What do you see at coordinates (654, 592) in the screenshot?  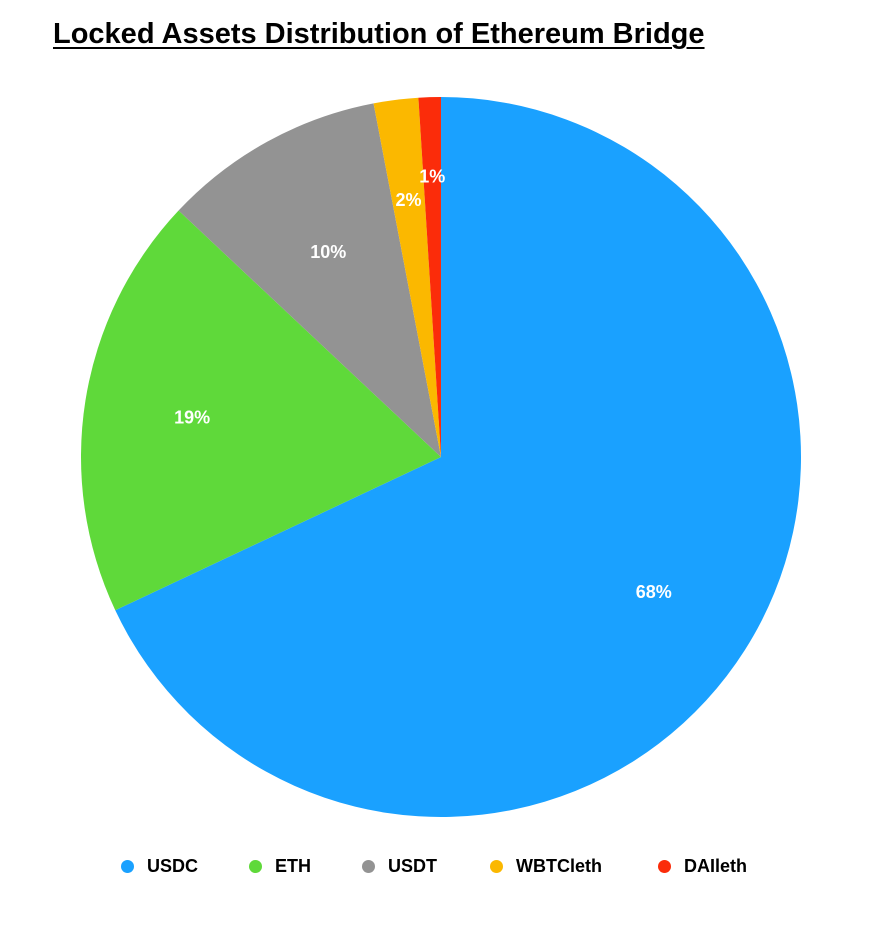 I see `data-label-usdc: 68%` at bounding box center [654, 592].